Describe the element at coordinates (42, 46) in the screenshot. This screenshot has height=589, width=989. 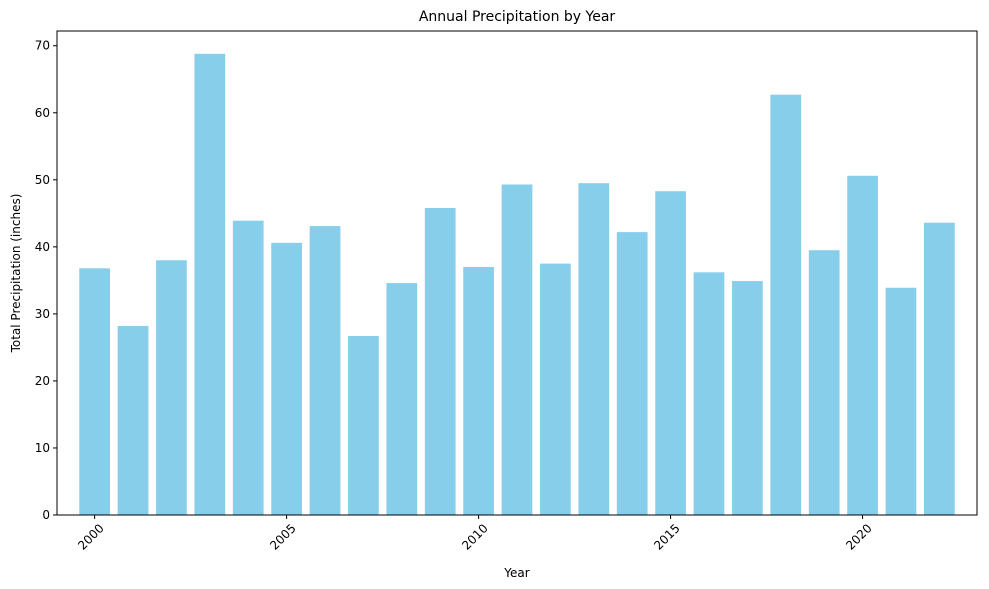
I see `y-tick-label: 70` at that location.